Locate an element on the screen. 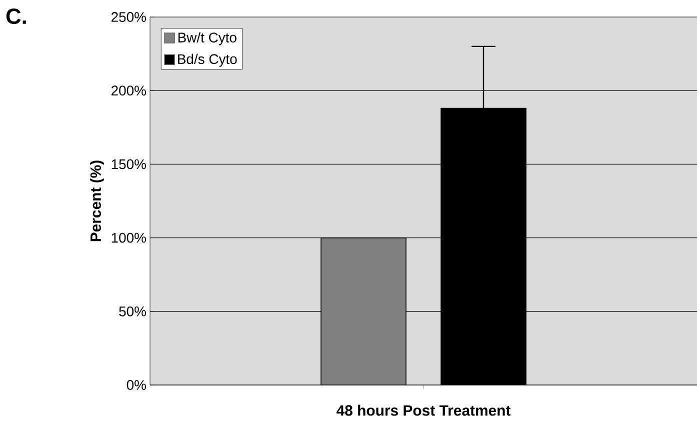  y-tick-label: 250% is located at coordinates (129, 17).